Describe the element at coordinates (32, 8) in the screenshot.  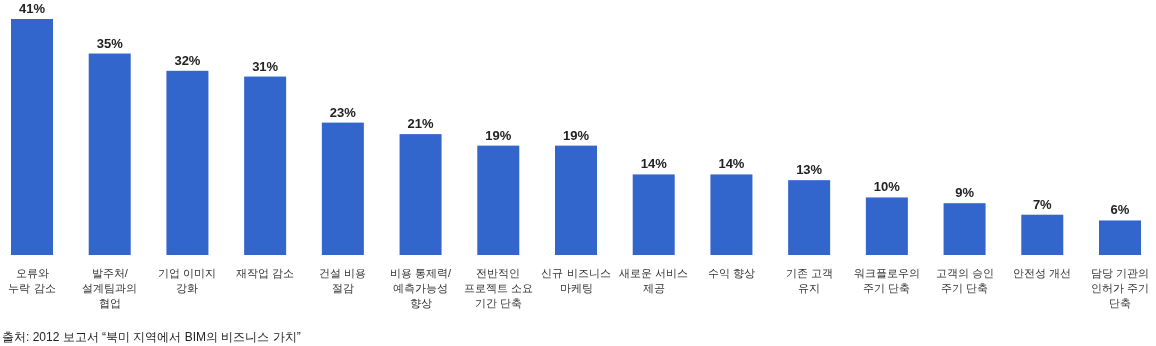
I see `data-label: 41%` at that location.